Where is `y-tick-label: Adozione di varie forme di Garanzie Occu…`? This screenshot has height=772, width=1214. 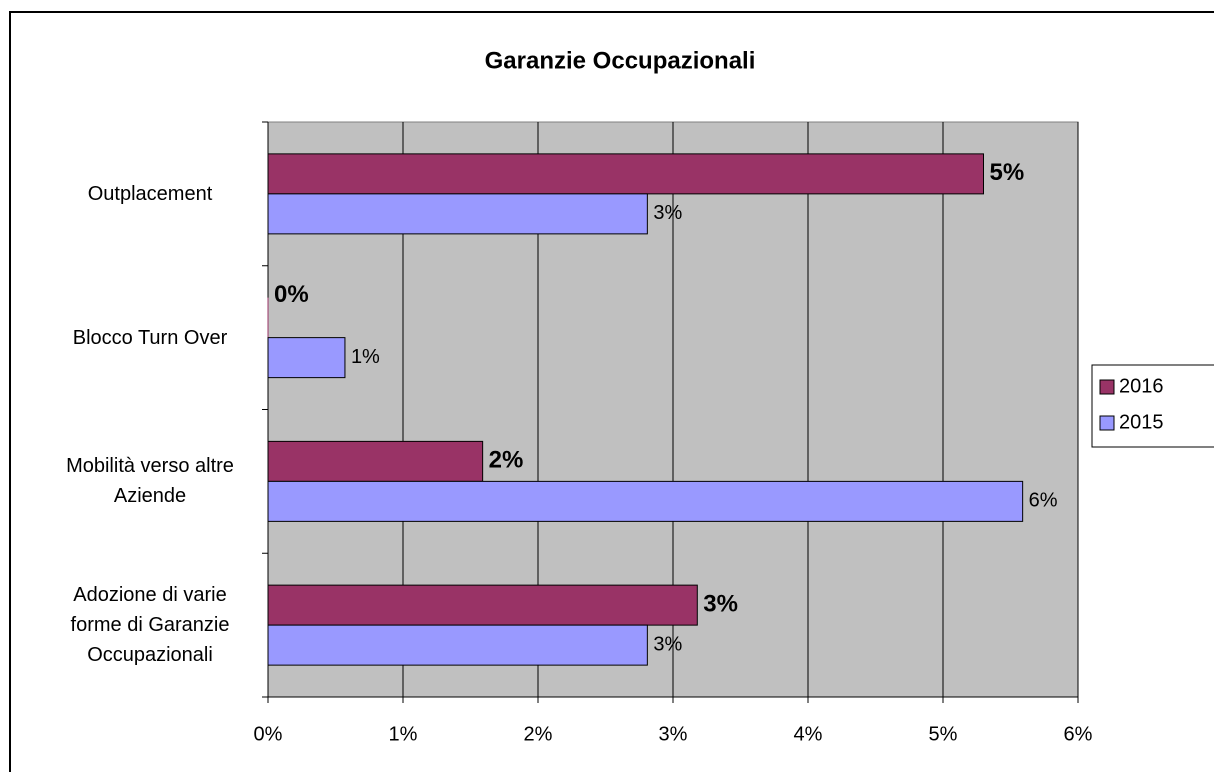 y-tick-label: Adozione di varie forme di Garanzie Occu… is located at coordinates (150, 625).